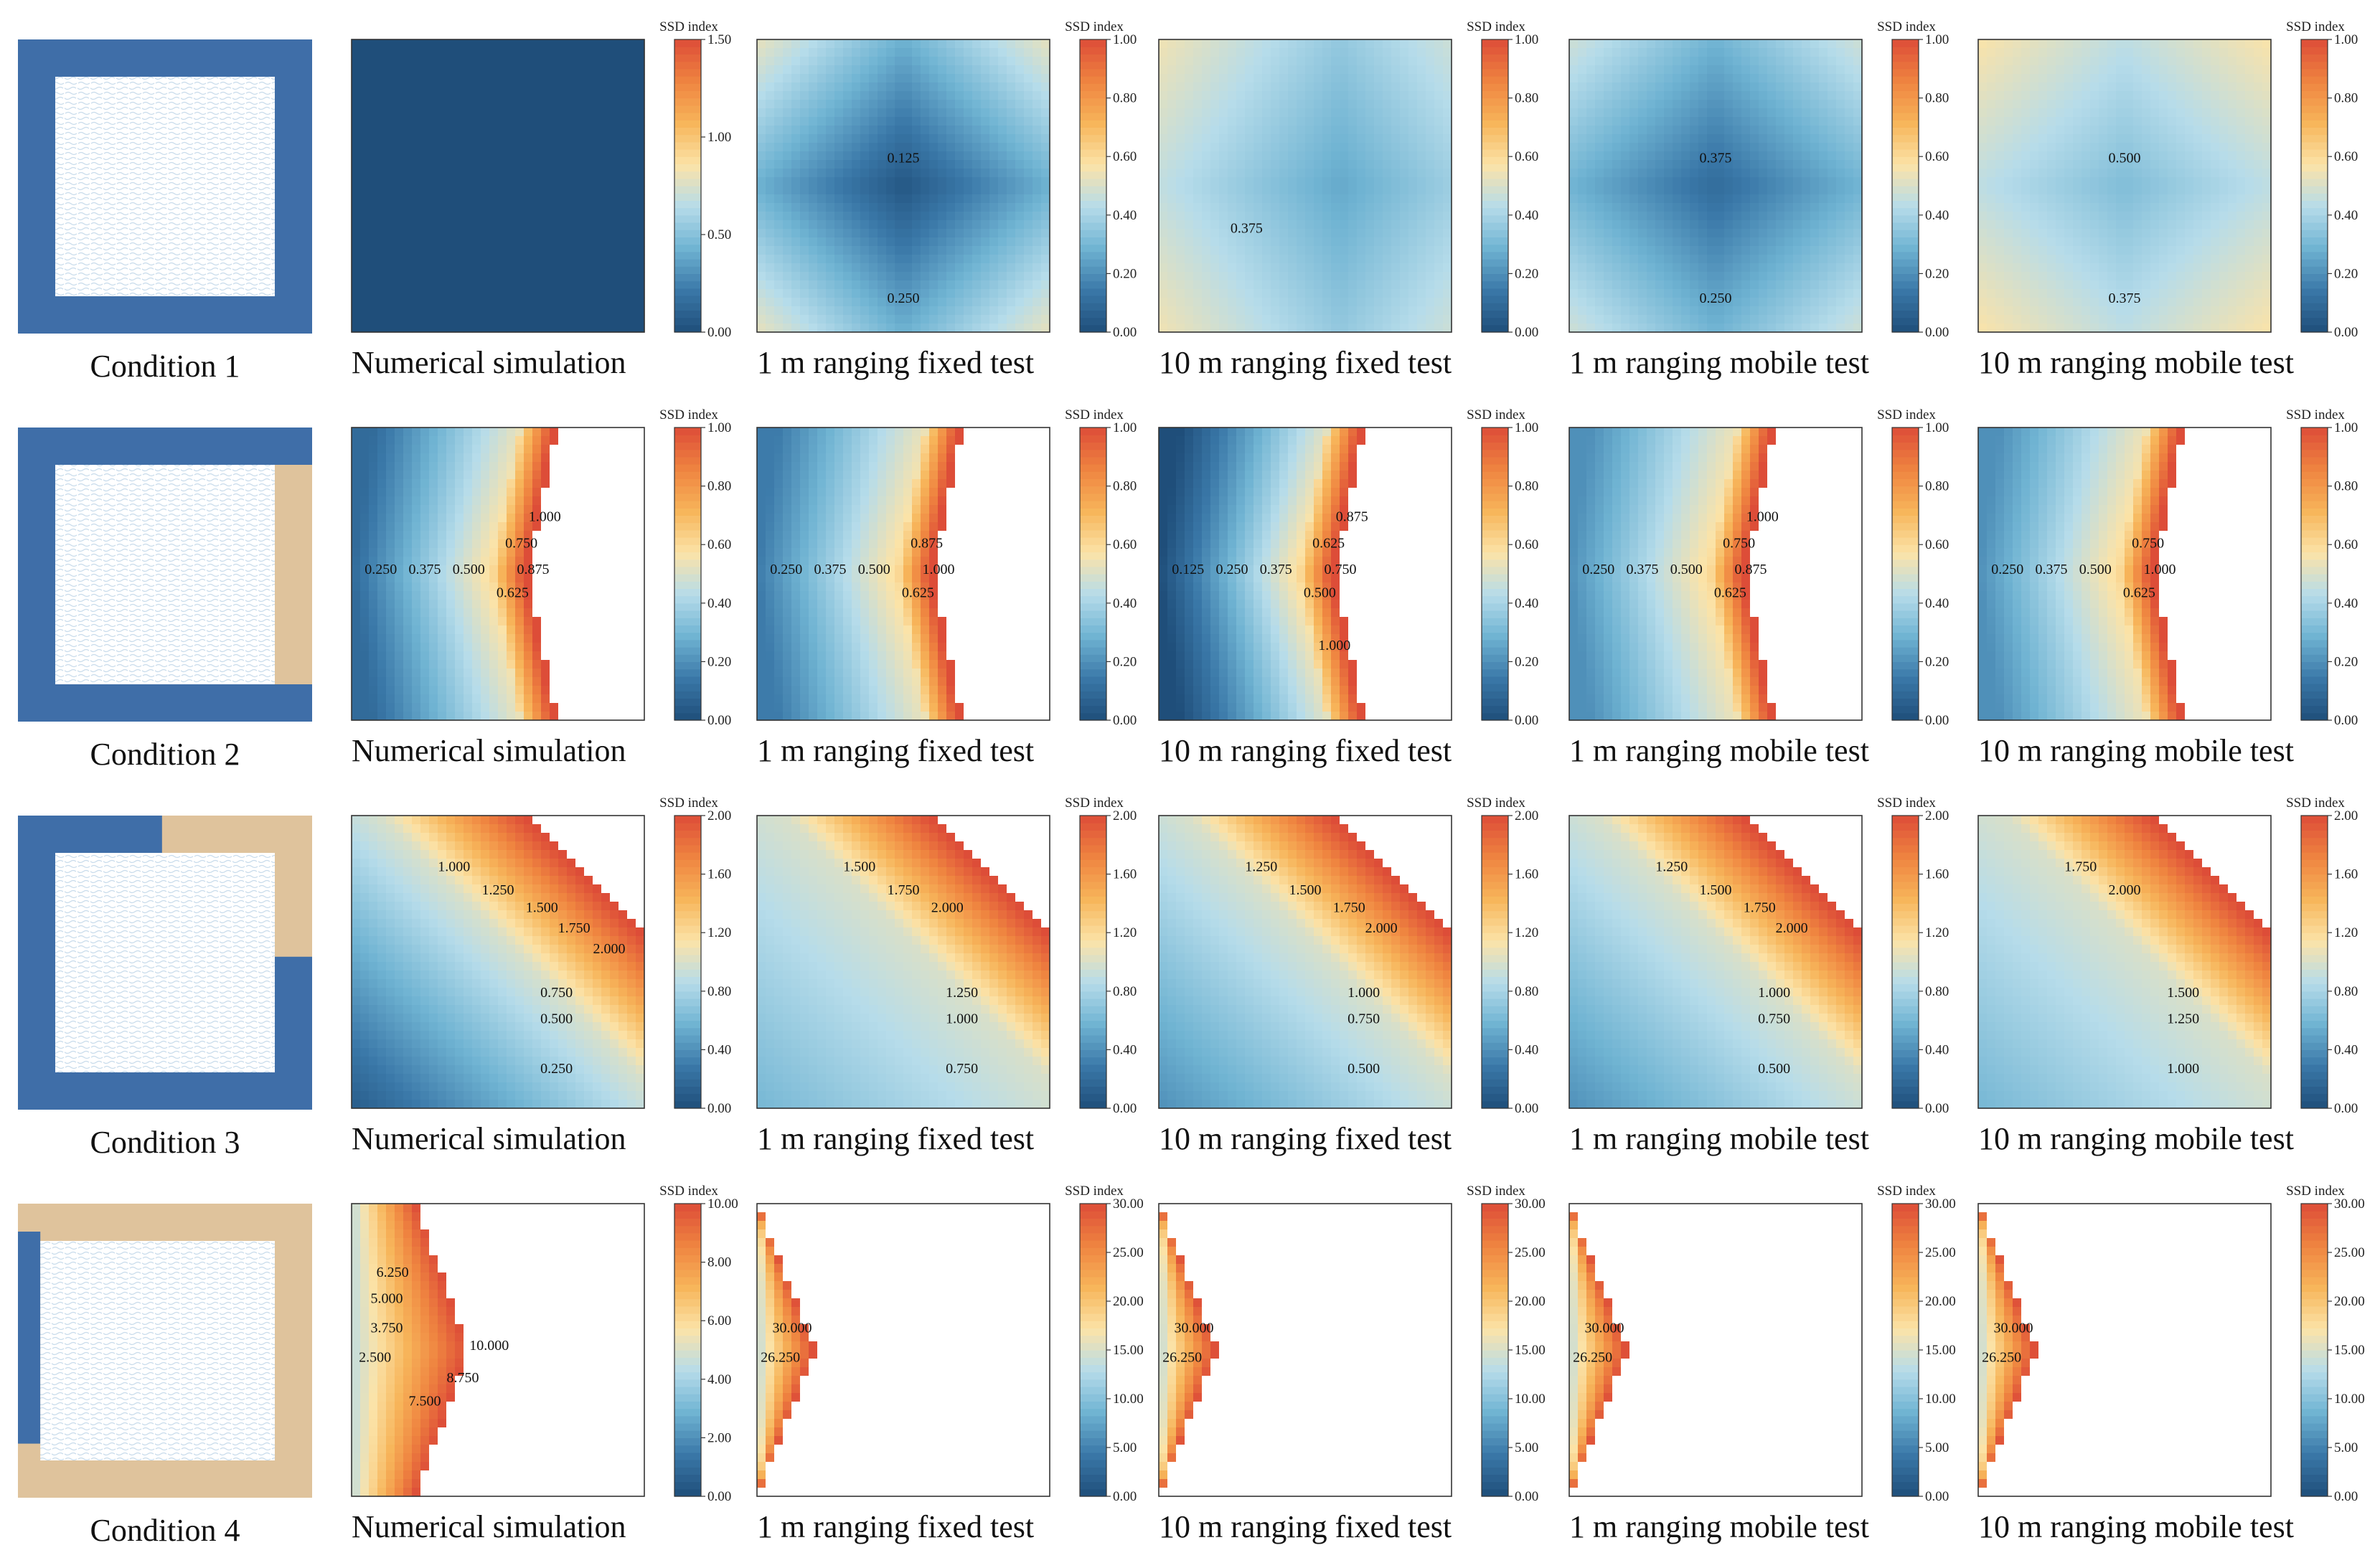 This screenshot has width=2380, height=1563. I want to click on colorbar-tick-label: 0.80, so click(1937, 99).